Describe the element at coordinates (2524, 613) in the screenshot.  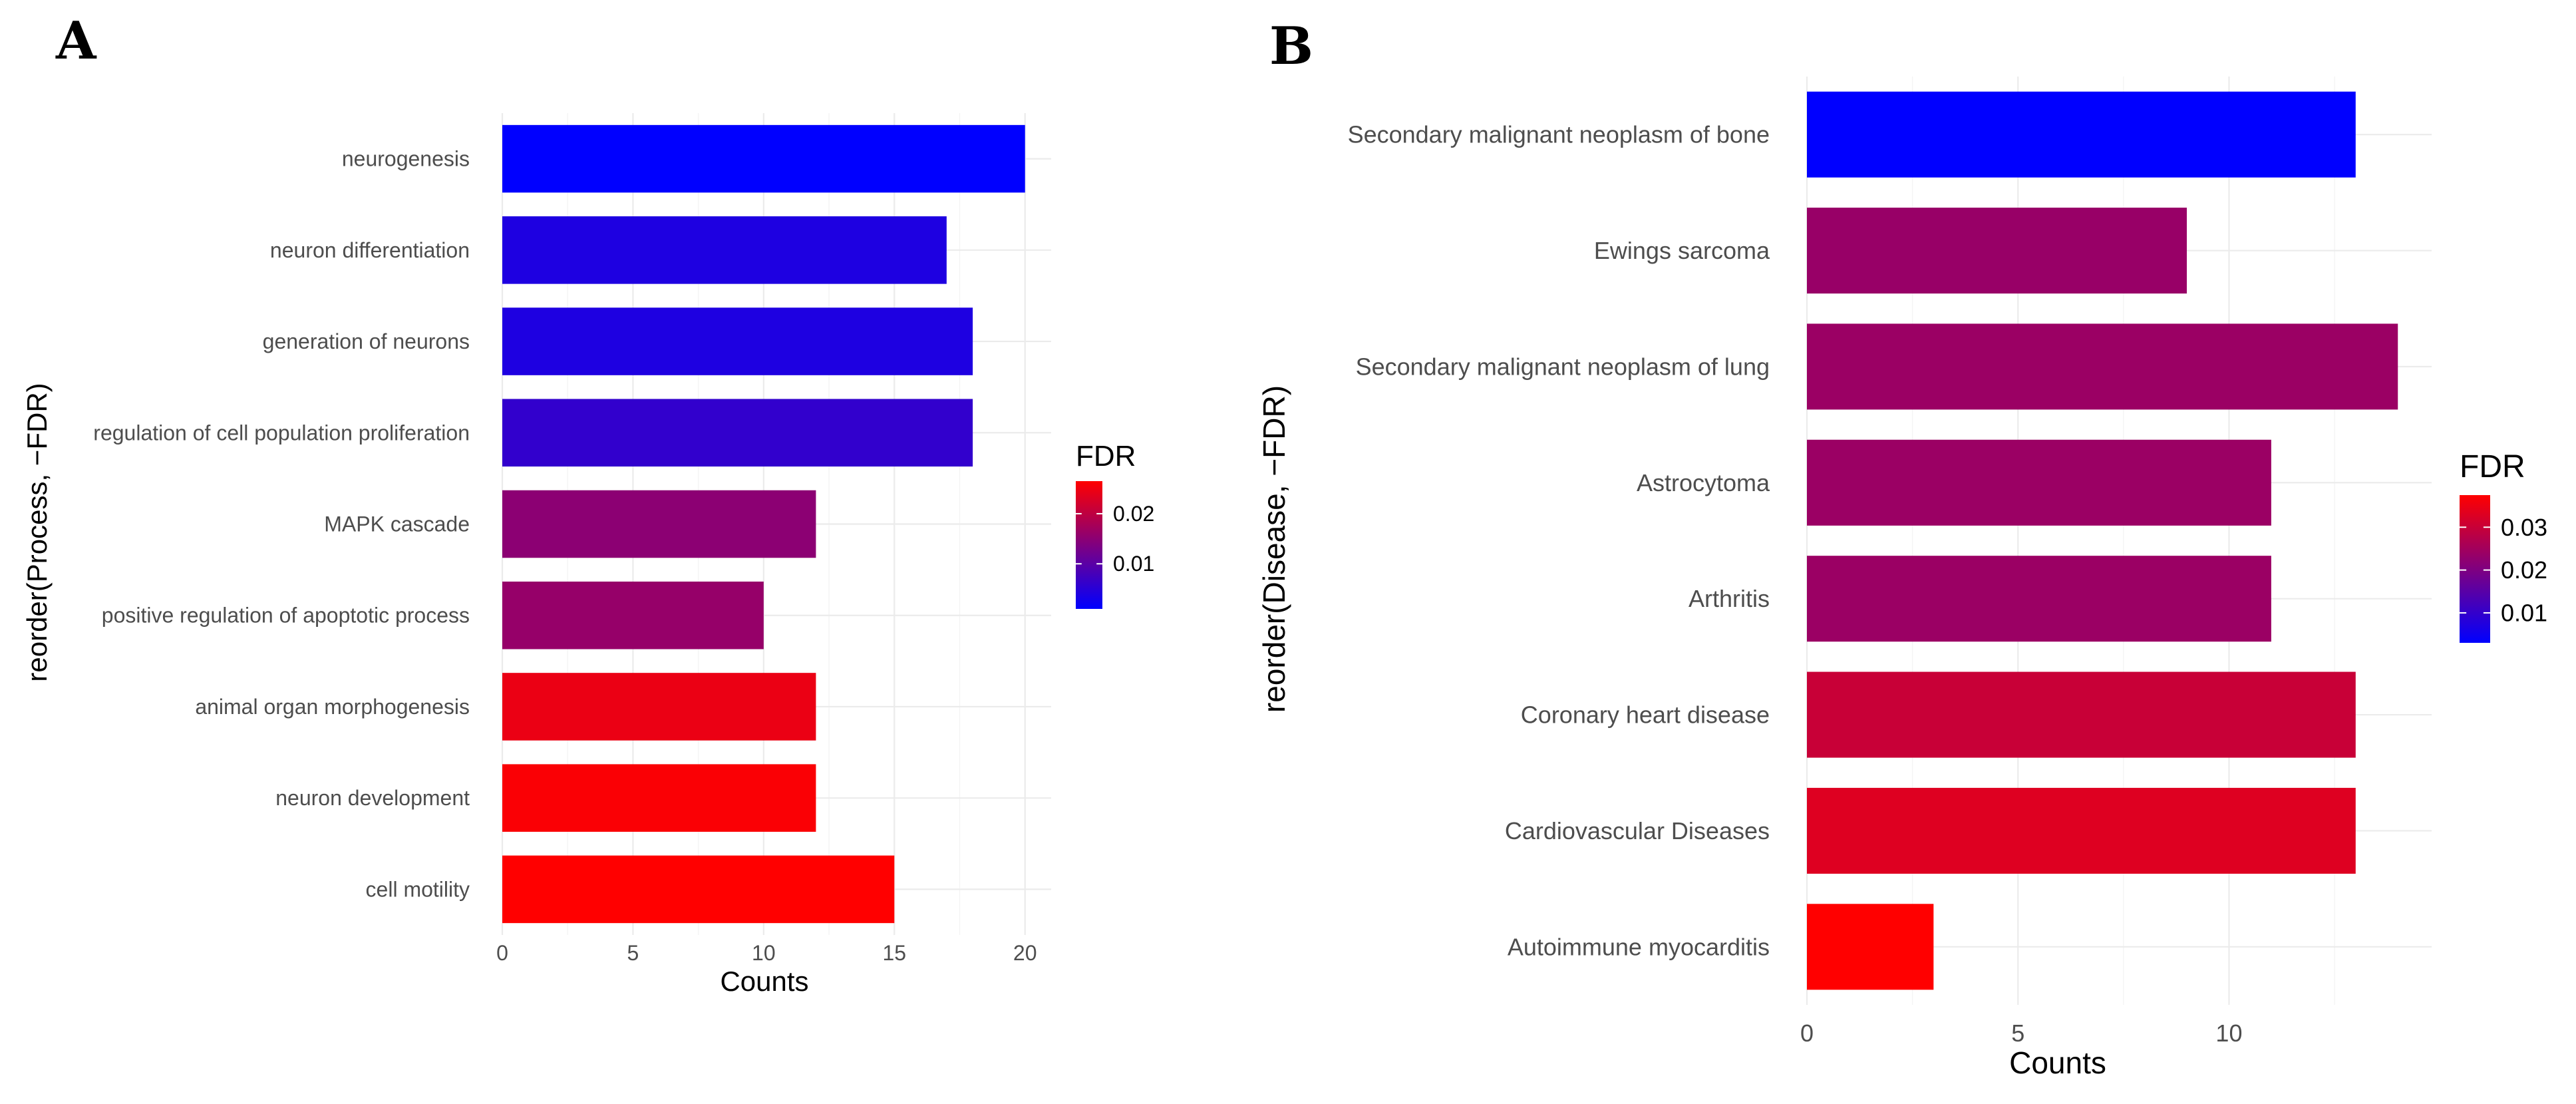
I see `panel-b-legend-tick-label: 0.01` at that location.